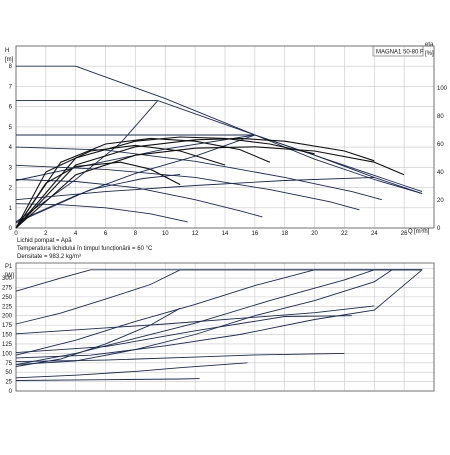 The image size is (450, 455). I want to click on y-tick-label: 5, so click(11, 128).